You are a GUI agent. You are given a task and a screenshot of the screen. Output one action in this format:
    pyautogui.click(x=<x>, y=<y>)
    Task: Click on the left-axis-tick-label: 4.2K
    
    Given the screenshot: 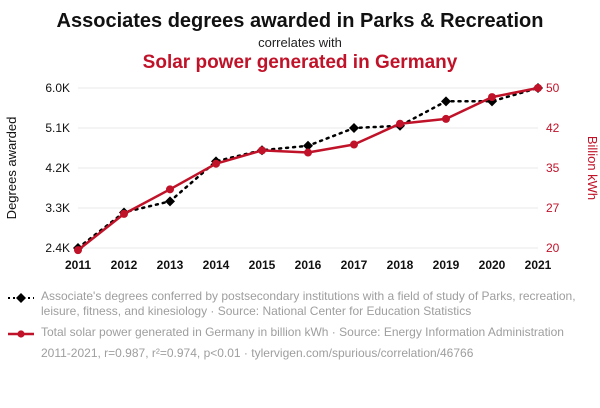 What is the action you would take?
    pyautogui.click(x=57, y=168)
    